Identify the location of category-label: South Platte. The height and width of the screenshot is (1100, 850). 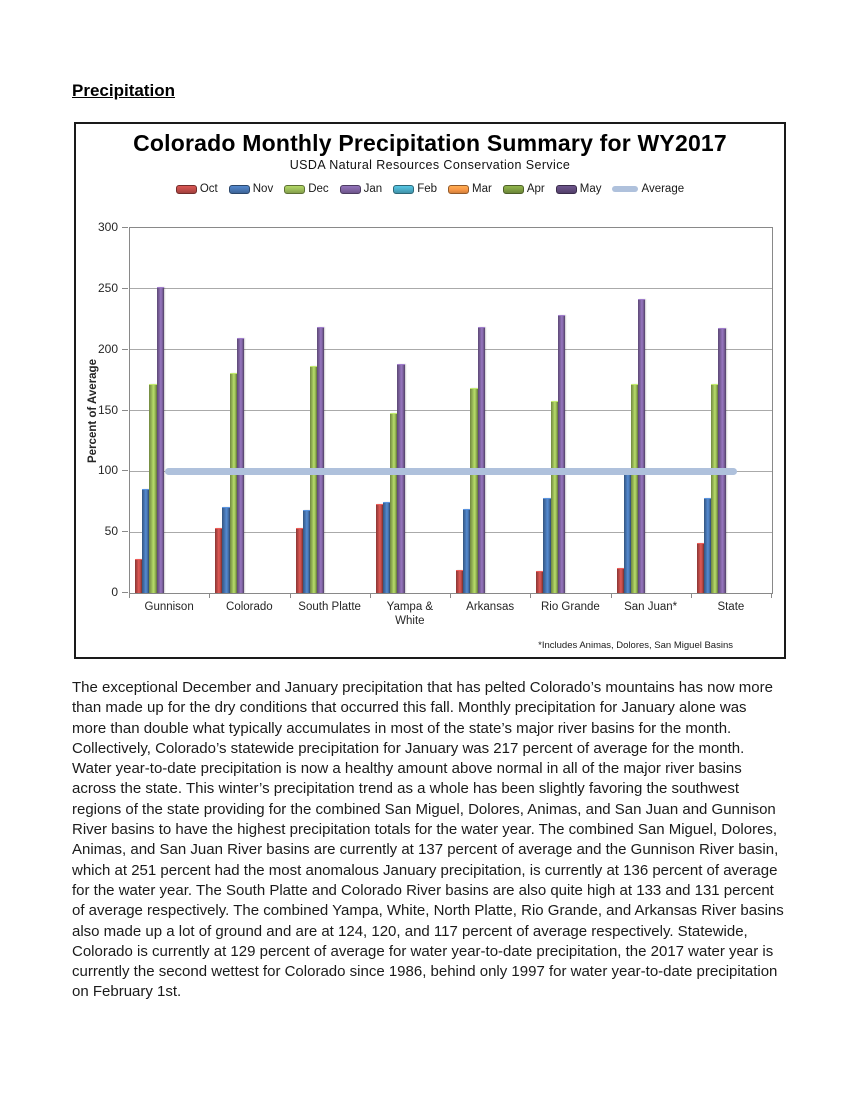
(329, 607).